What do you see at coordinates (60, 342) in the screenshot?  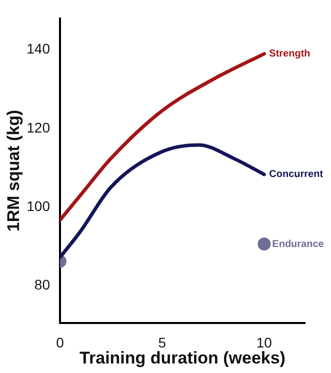 I see `x-tick-label: 0` at bounding box center [60, 342].